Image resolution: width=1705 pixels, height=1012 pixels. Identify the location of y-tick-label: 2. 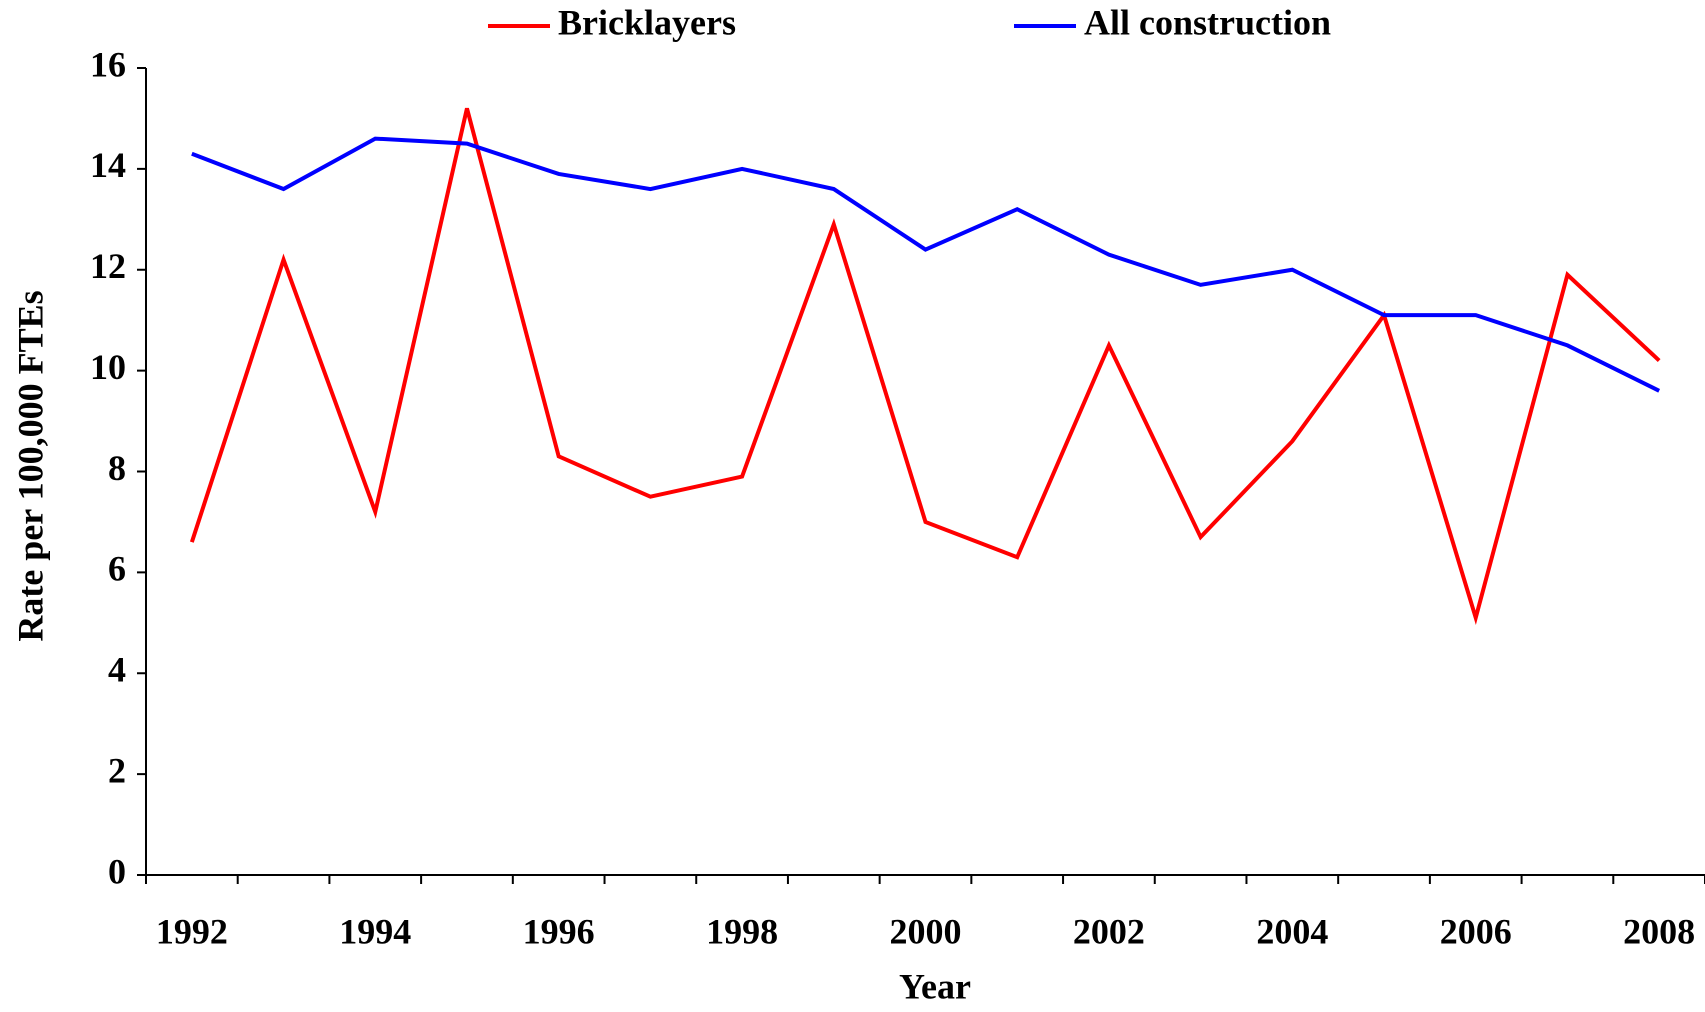
(117, 770).